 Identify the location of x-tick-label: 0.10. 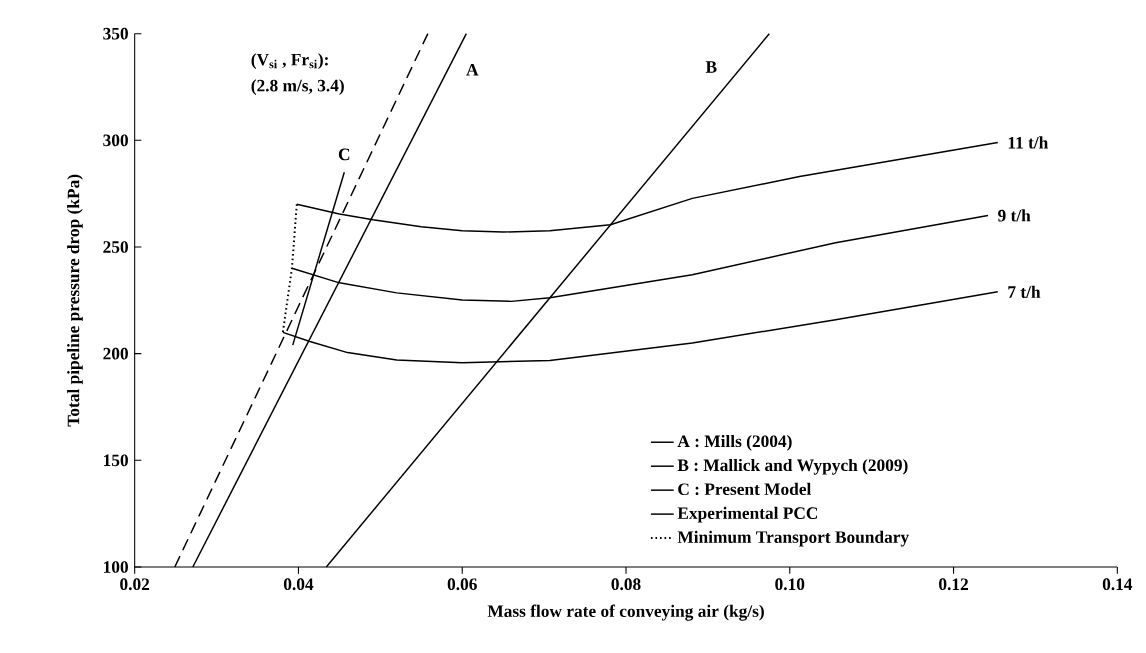
(790, 584).